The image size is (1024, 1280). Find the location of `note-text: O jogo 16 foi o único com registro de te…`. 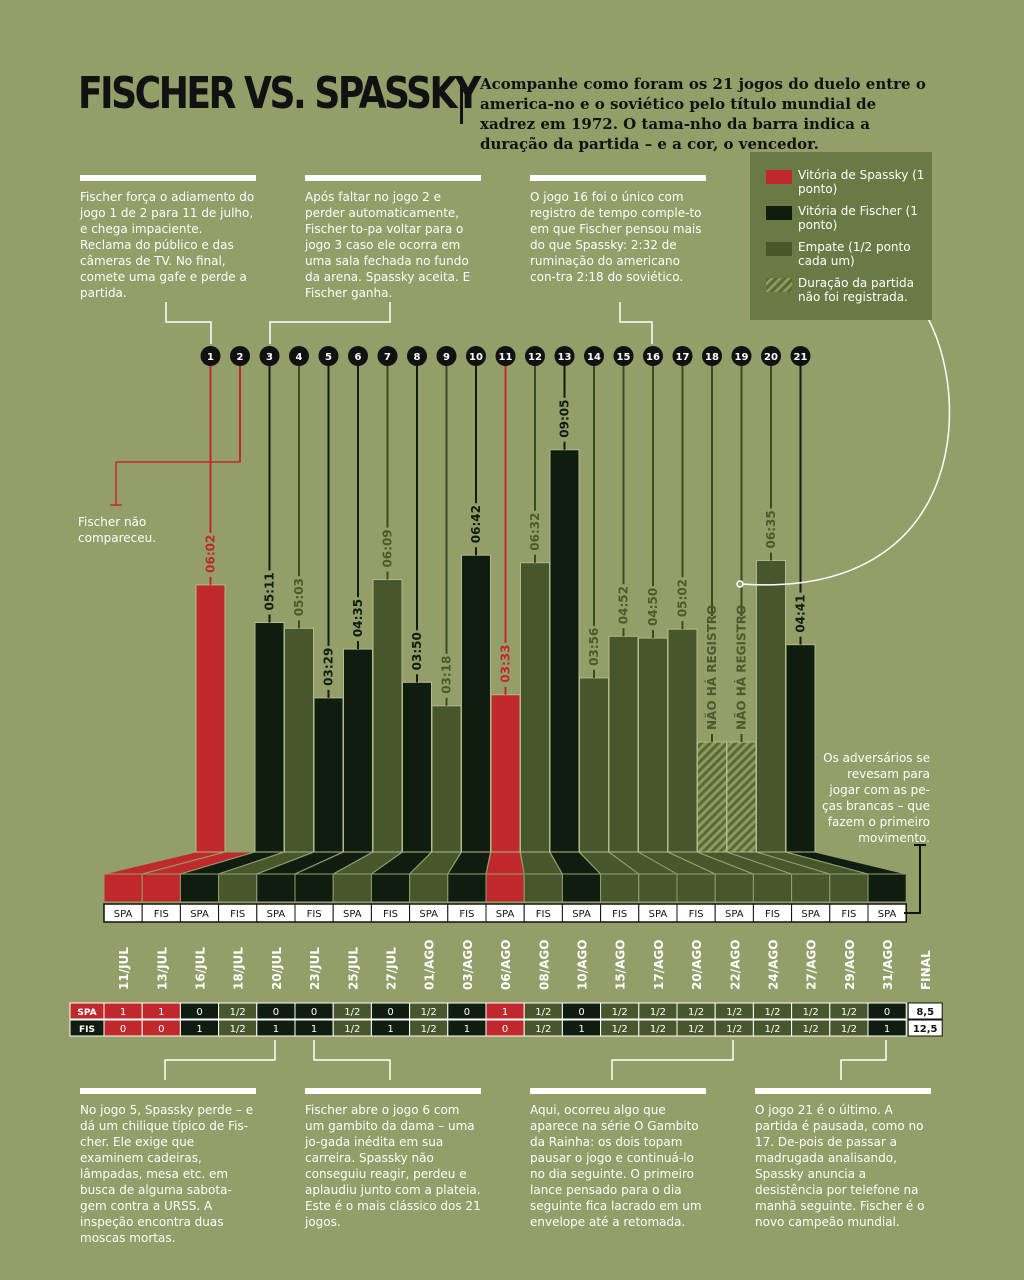

note-text: O jogo 16 foi o único com registro de te… is located at coordinates (616, 237).